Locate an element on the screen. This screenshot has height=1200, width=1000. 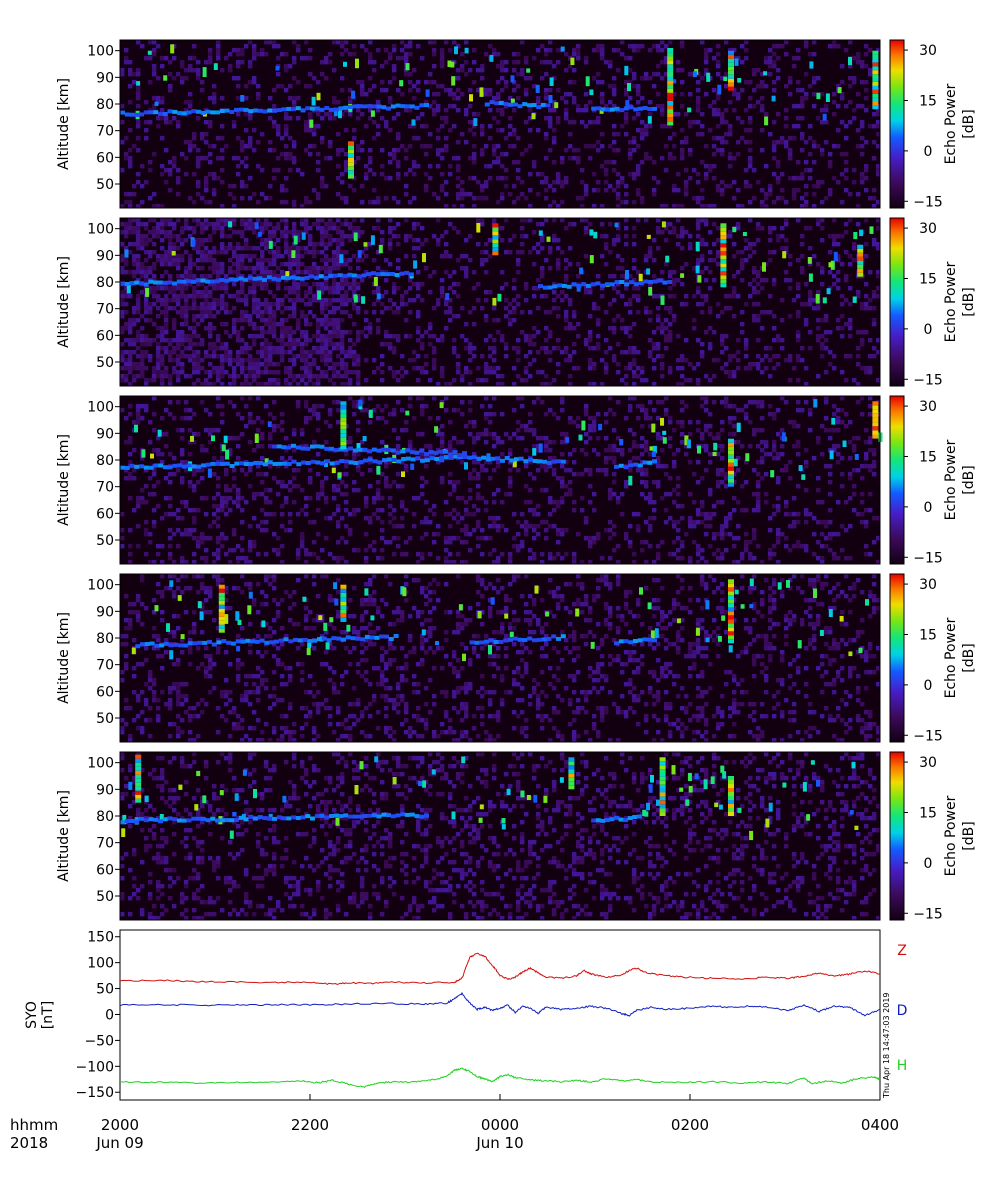
y-tick-label: 50 is located at coordinates (105, 185).